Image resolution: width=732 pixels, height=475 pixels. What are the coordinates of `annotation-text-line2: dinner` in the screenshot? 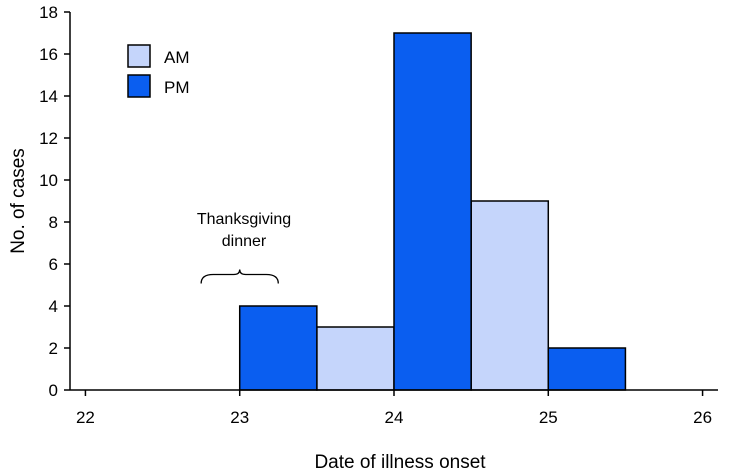 It's located at (244, 241).